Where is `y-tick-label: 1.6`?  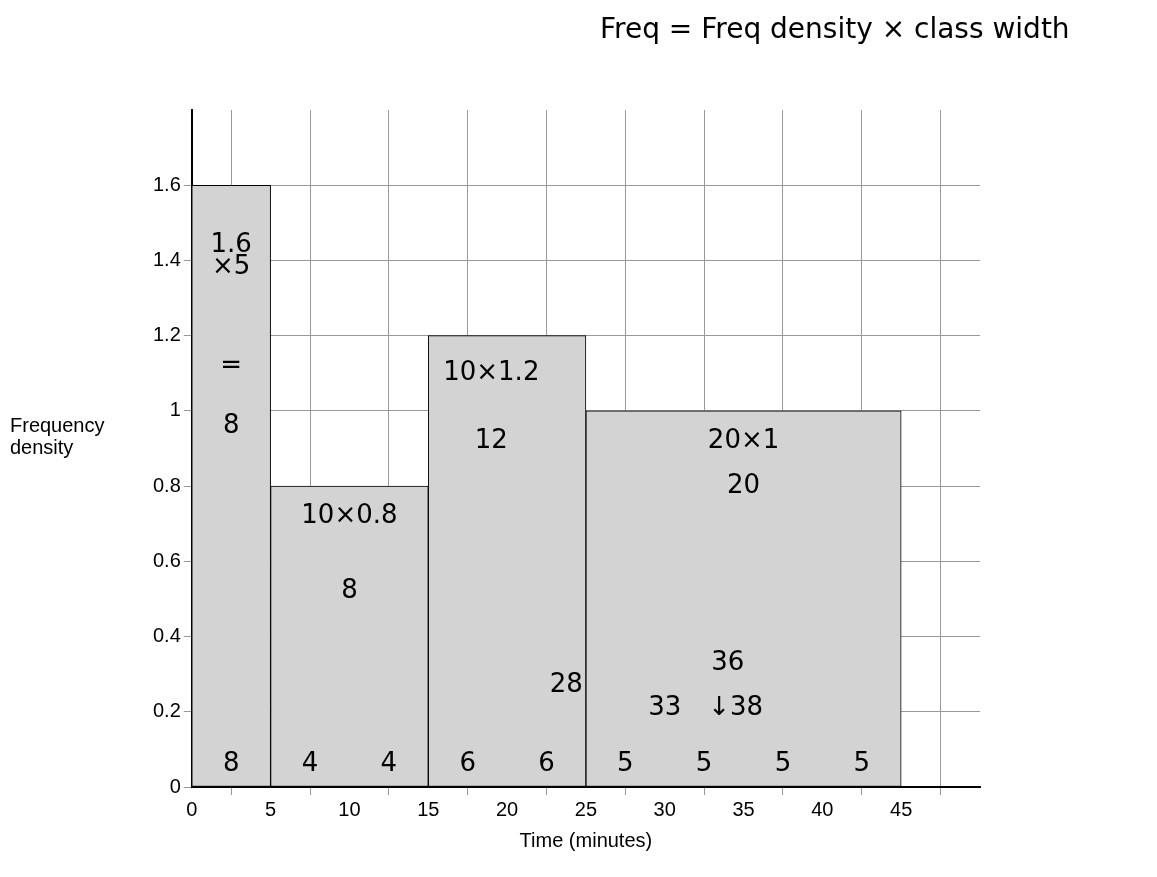
y-tick-label: 1.6 is located at coordinates (166, 183).